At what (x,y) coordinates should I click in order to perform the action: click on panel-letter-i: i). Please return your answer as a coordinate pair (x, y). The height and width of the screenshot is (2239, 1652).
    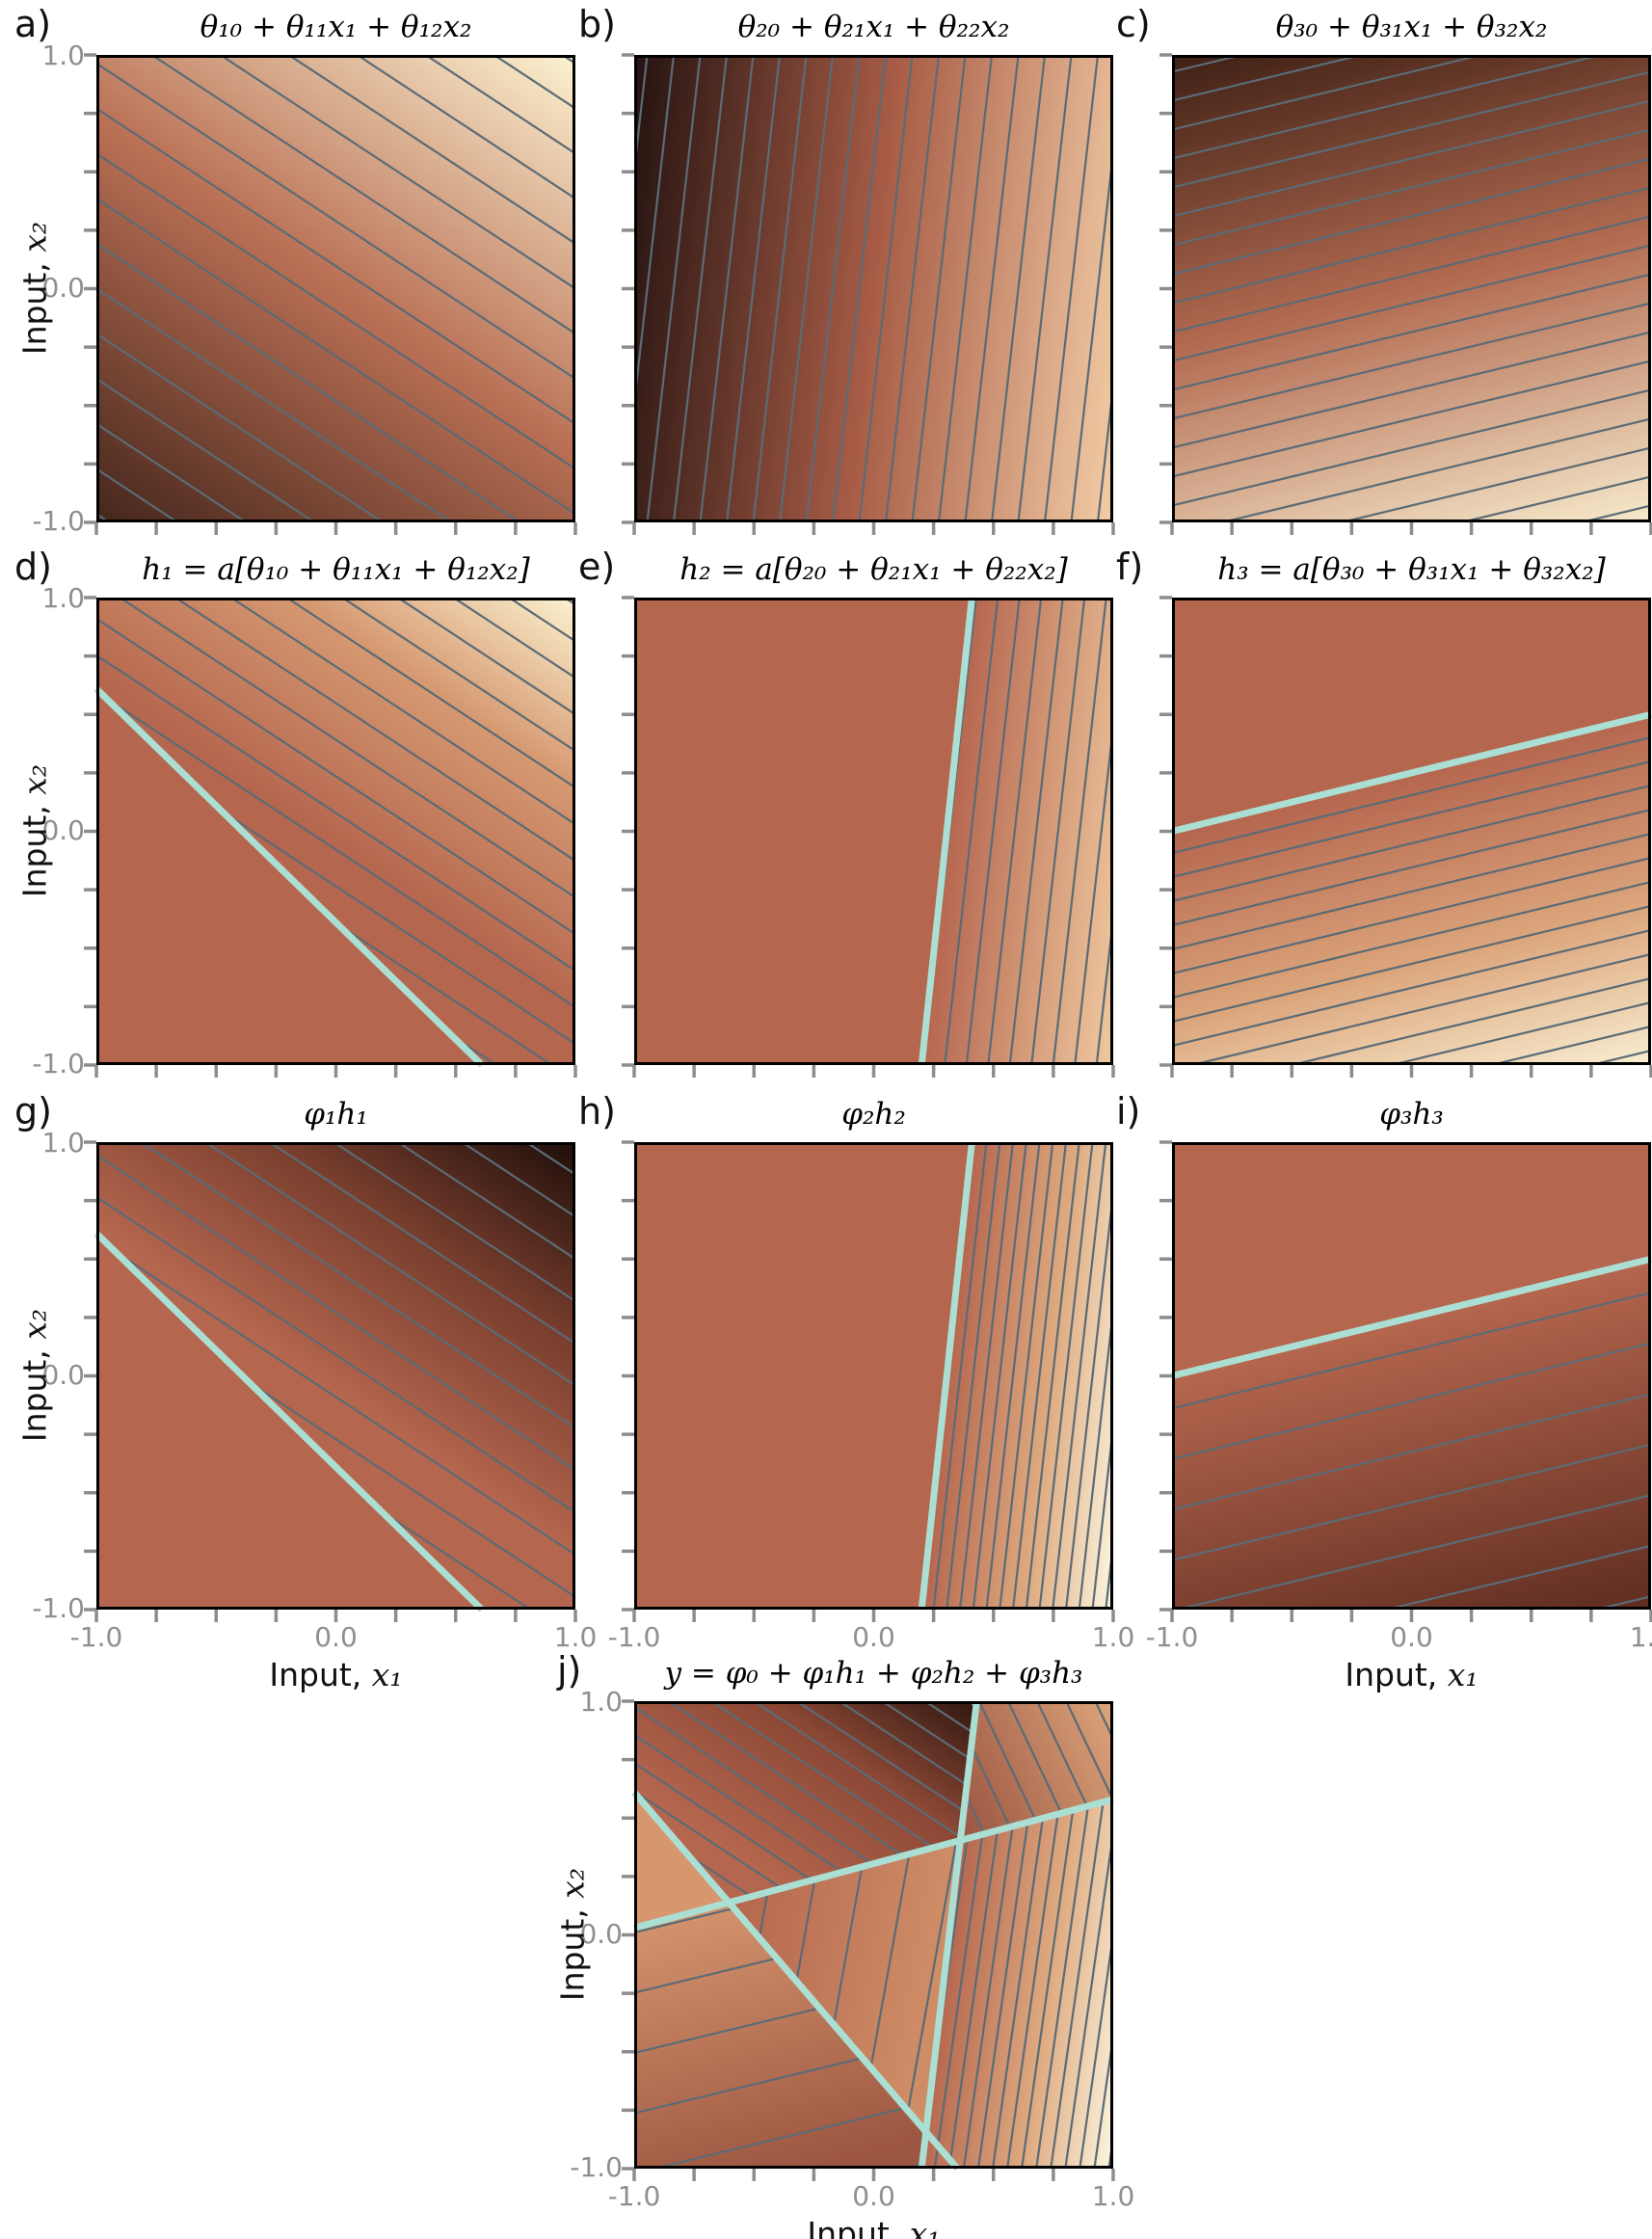
    Looking at the image, I should click on (1129, 1111).